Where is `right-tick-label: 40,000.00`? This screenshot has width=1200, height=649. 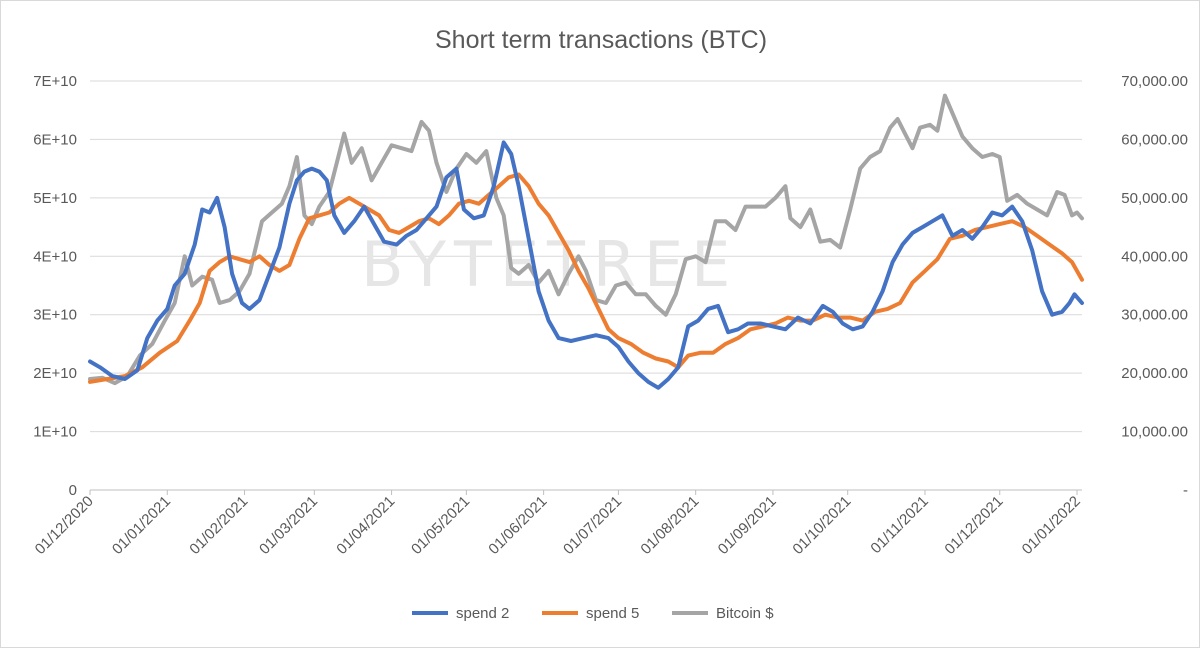
right-tick-label: 40,000.00 is located at coordinates (1154, 256).